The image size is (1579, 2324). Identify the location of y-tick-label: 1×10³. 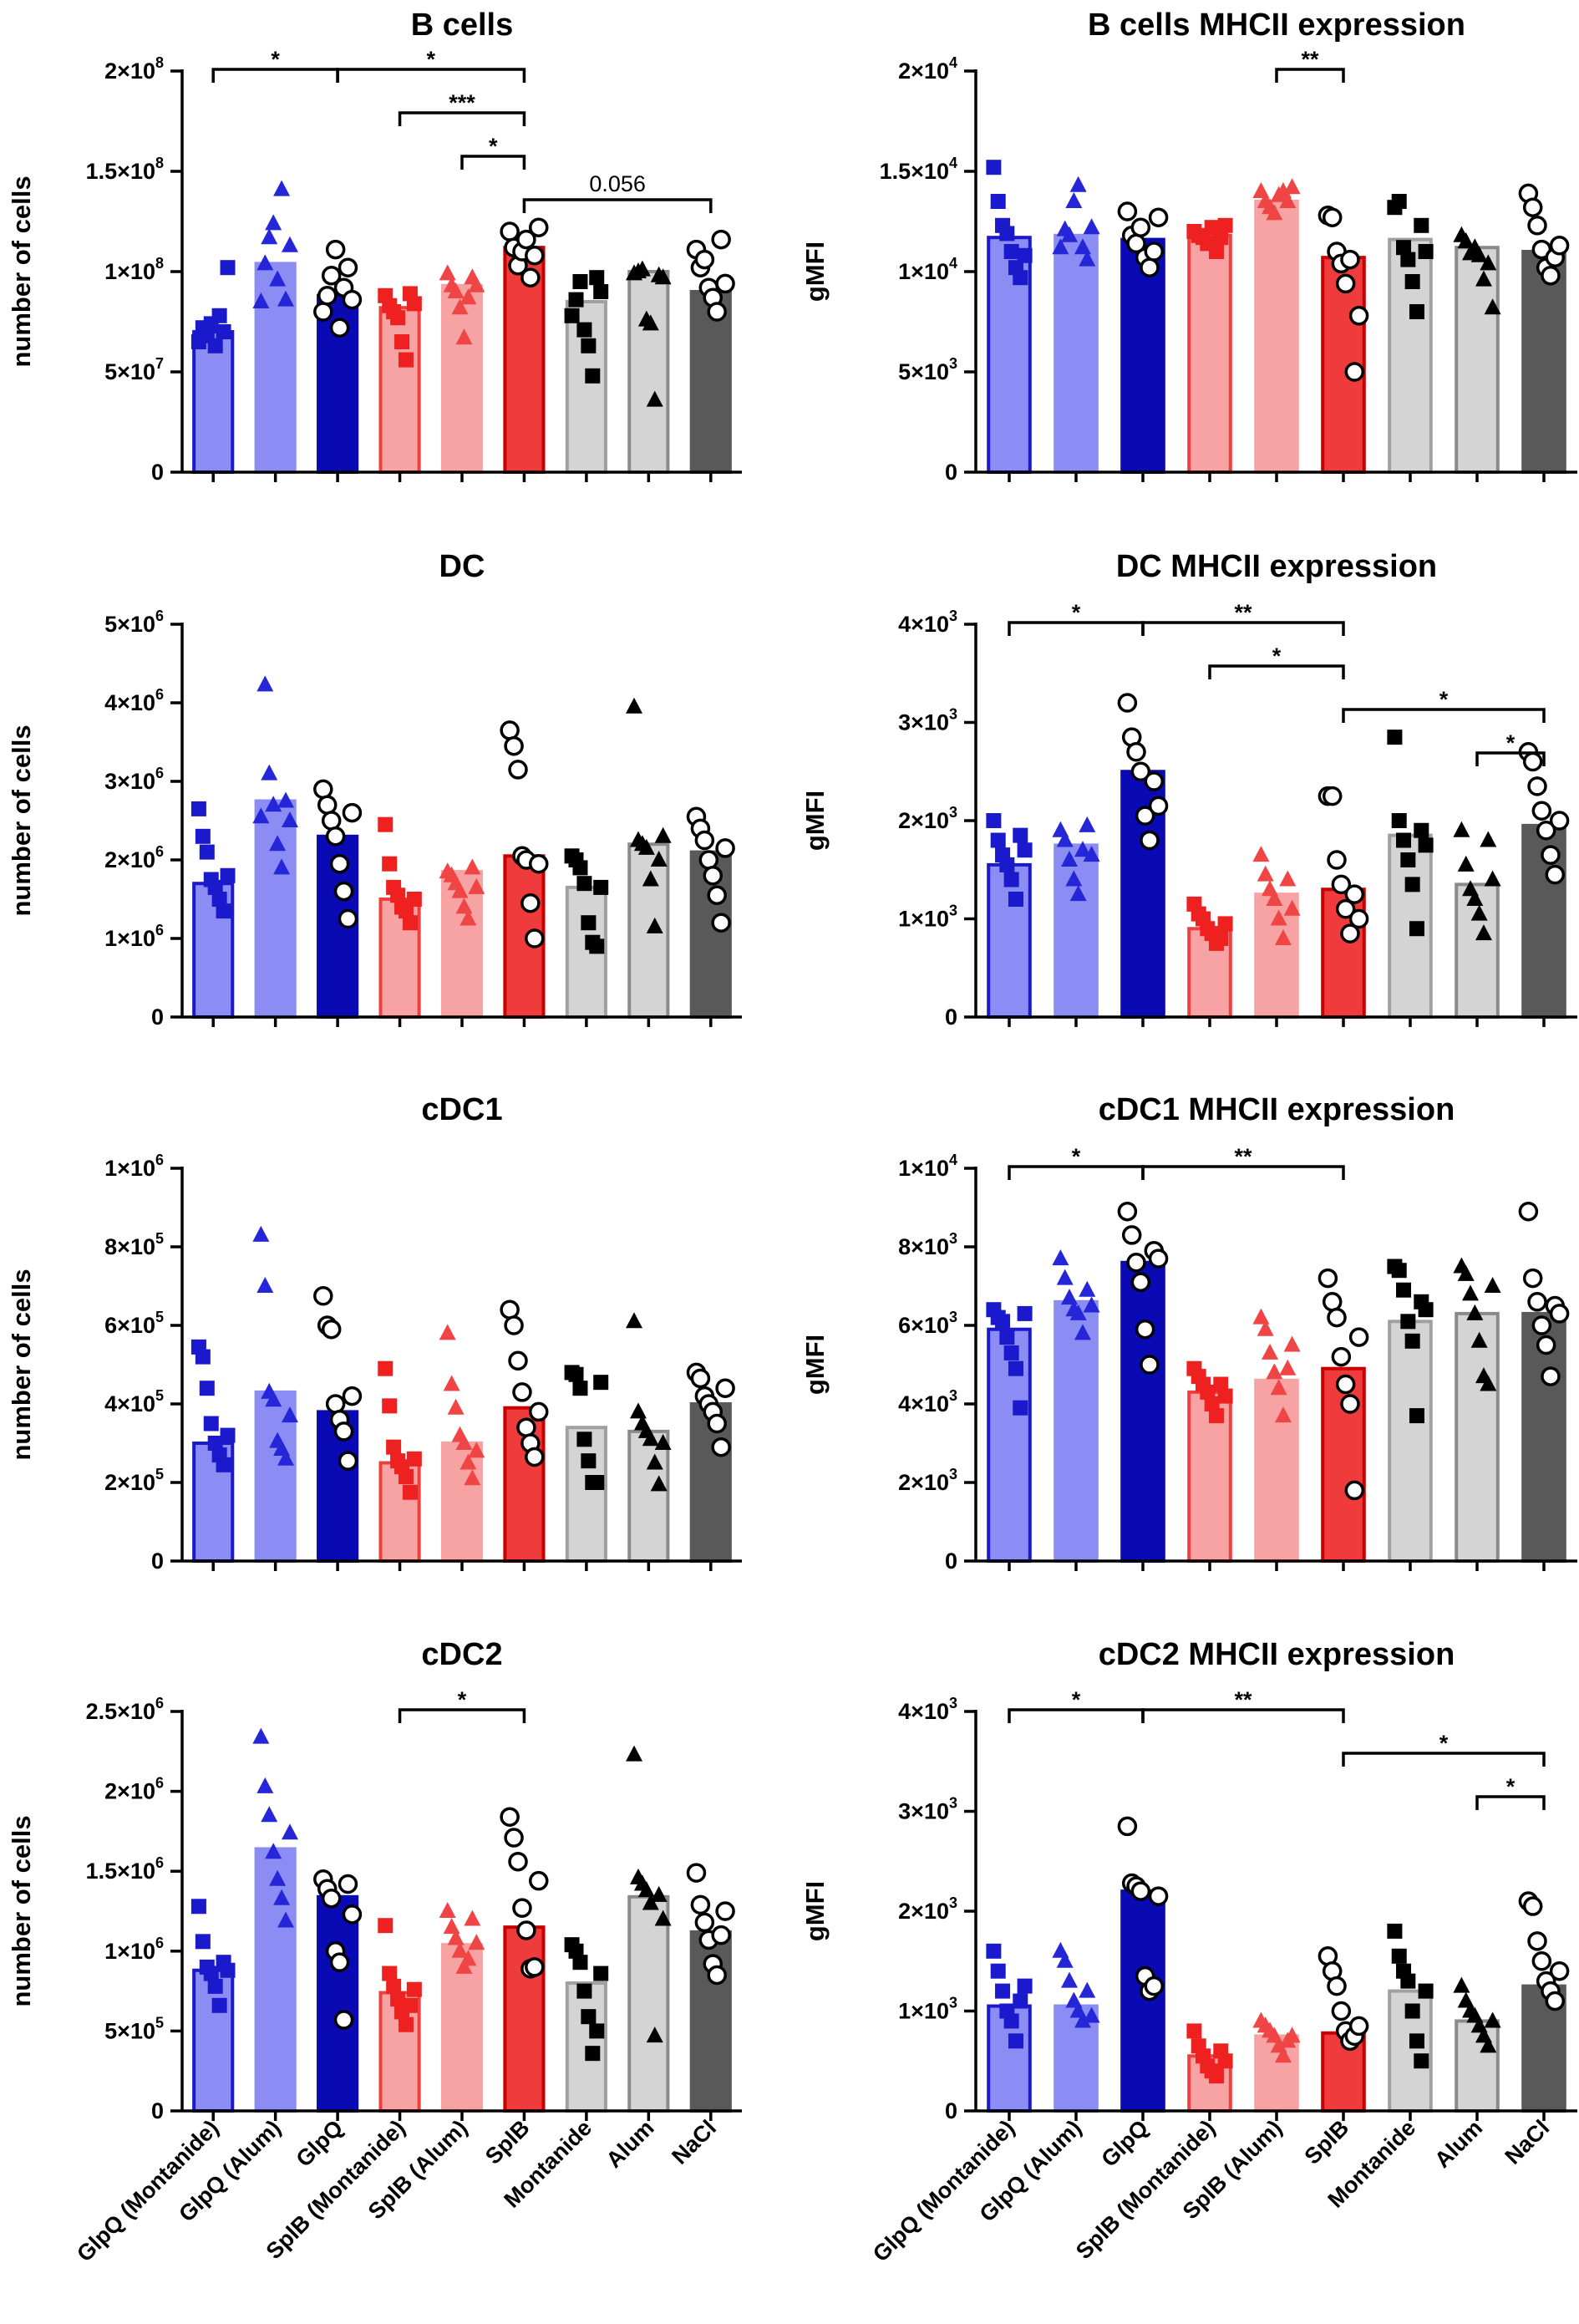
(927, 917).